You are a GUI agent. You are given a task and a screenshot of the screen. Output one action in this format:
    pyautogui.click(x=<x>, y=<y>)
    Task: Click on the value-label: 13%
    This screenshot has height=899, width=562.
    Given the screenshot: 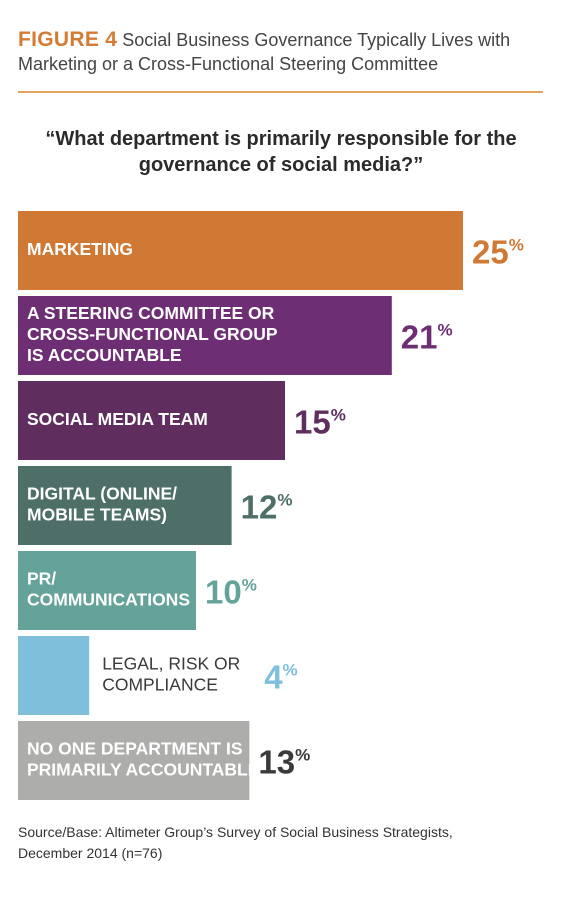 What is the action you would take?
    pyautogui.click(x=284, y=762)
    